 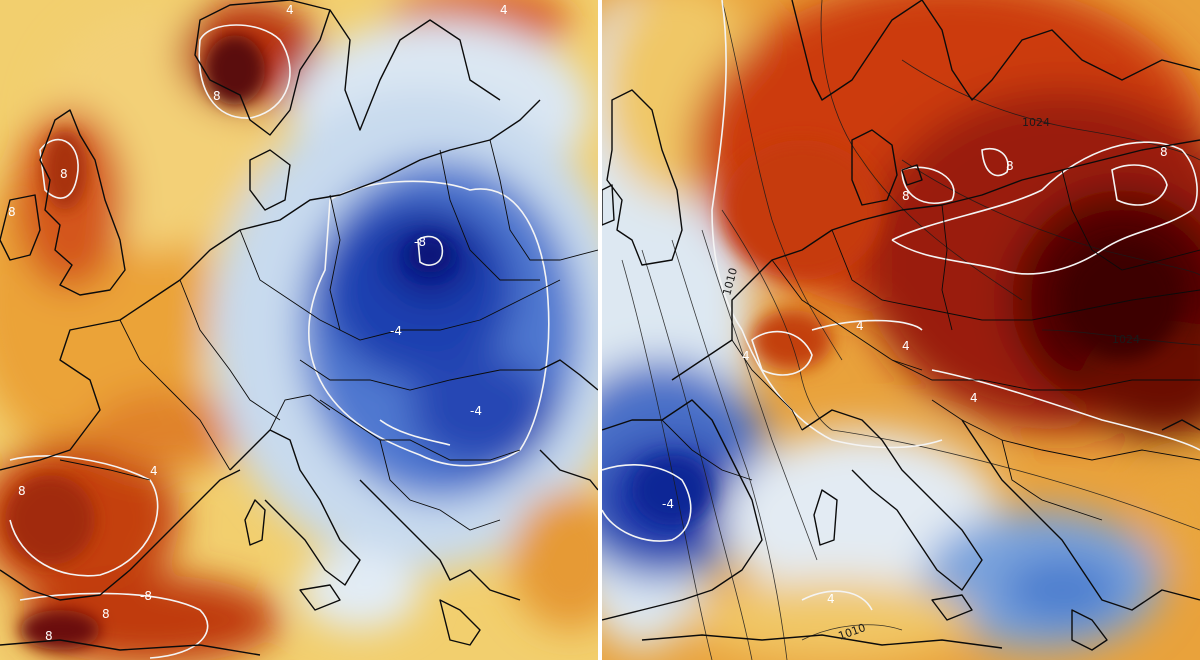 I want to click on panel-divider, so click(x=600, y=330).